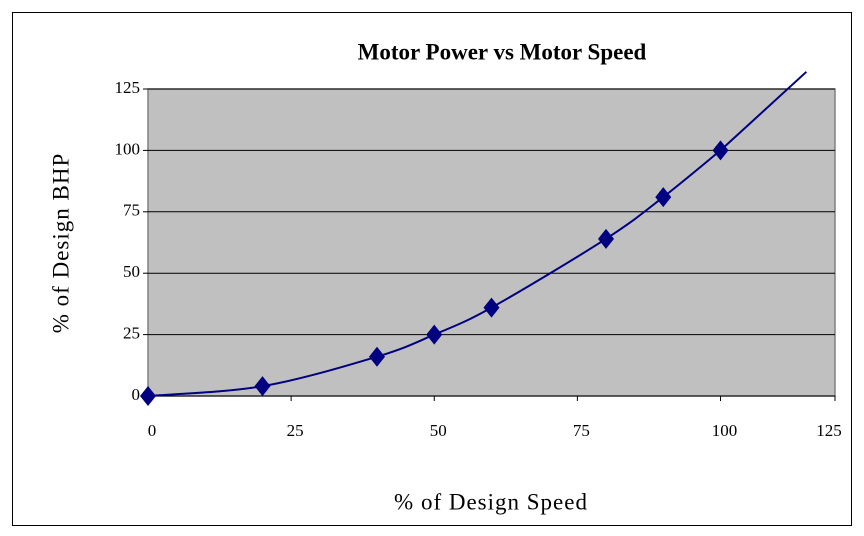 This screenshot has width=864, height=536. What do you see at coordinates (152, 430) in the screenshot?
I see `x-tick-label: 0` at bounding box center [152, 430].